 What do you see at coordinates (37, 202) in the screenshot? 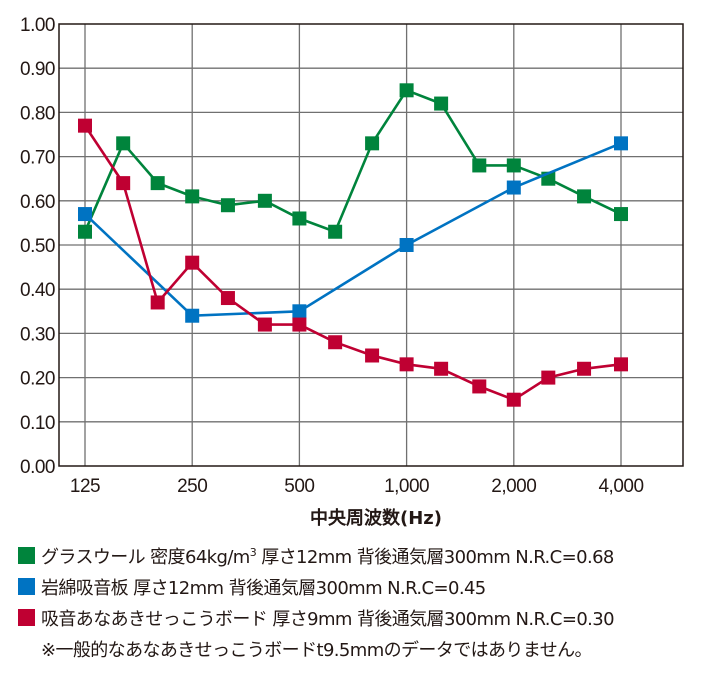
I see `y-tick-label: 0.60` at bounding box center [37, 202].